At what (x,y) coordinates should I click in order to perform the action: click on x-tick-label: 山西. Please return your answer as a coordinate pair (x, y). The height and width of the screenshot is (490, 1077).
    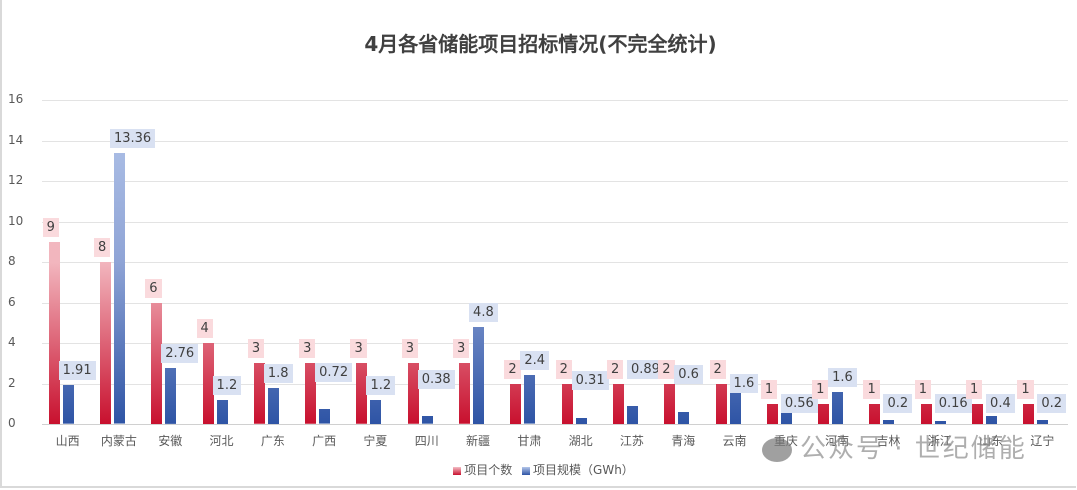
    Looking at the image, I should click on (67, 441).